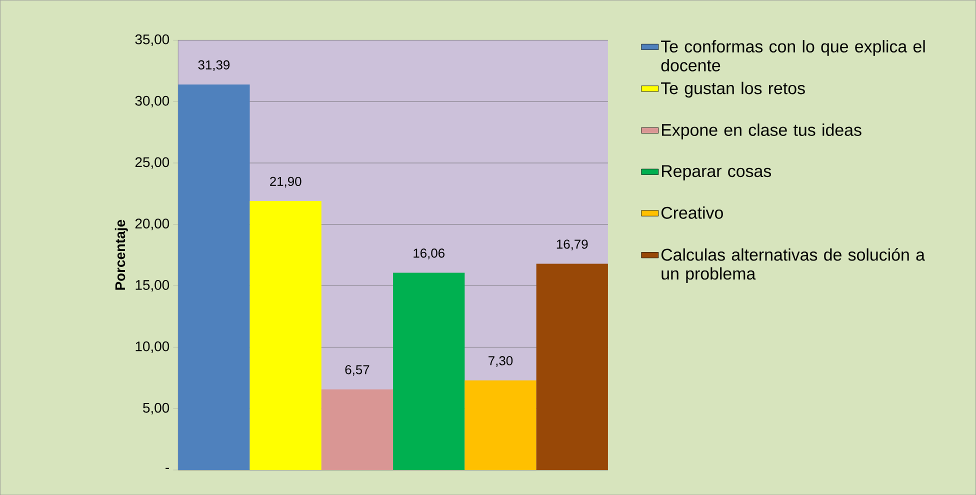 The image size is (976, 495). Describe the element at coordinates (500, 361) in the screenshot. I see `data-label: 7,30` at that location.